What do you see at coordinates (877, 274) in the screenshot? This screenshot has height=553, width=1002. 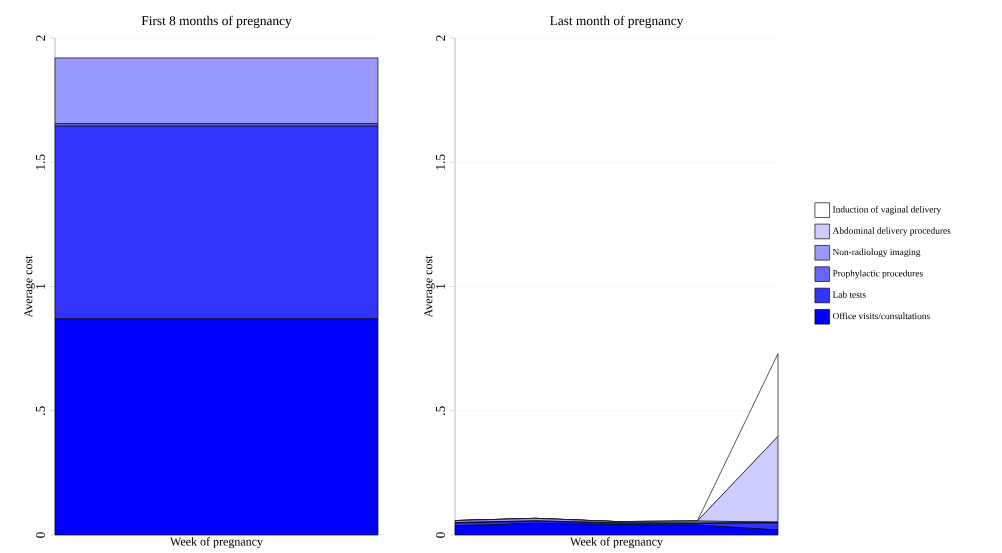 I see `legend-label: Prophylactic procedures` at bounding box center [877, 274].